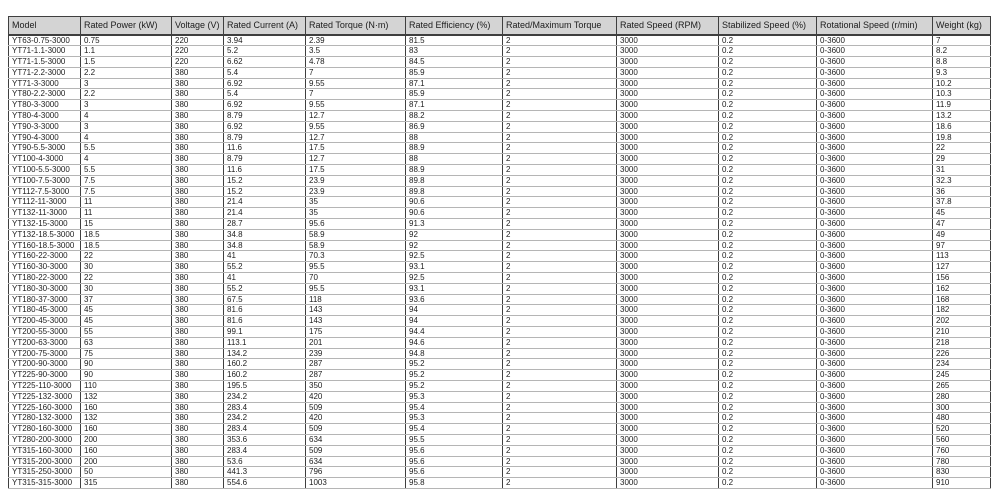 Image resolution: width=1000 pixels, height=498 pixels. I want to click on model-cell: YT280-132-3000, so click(44, 418).